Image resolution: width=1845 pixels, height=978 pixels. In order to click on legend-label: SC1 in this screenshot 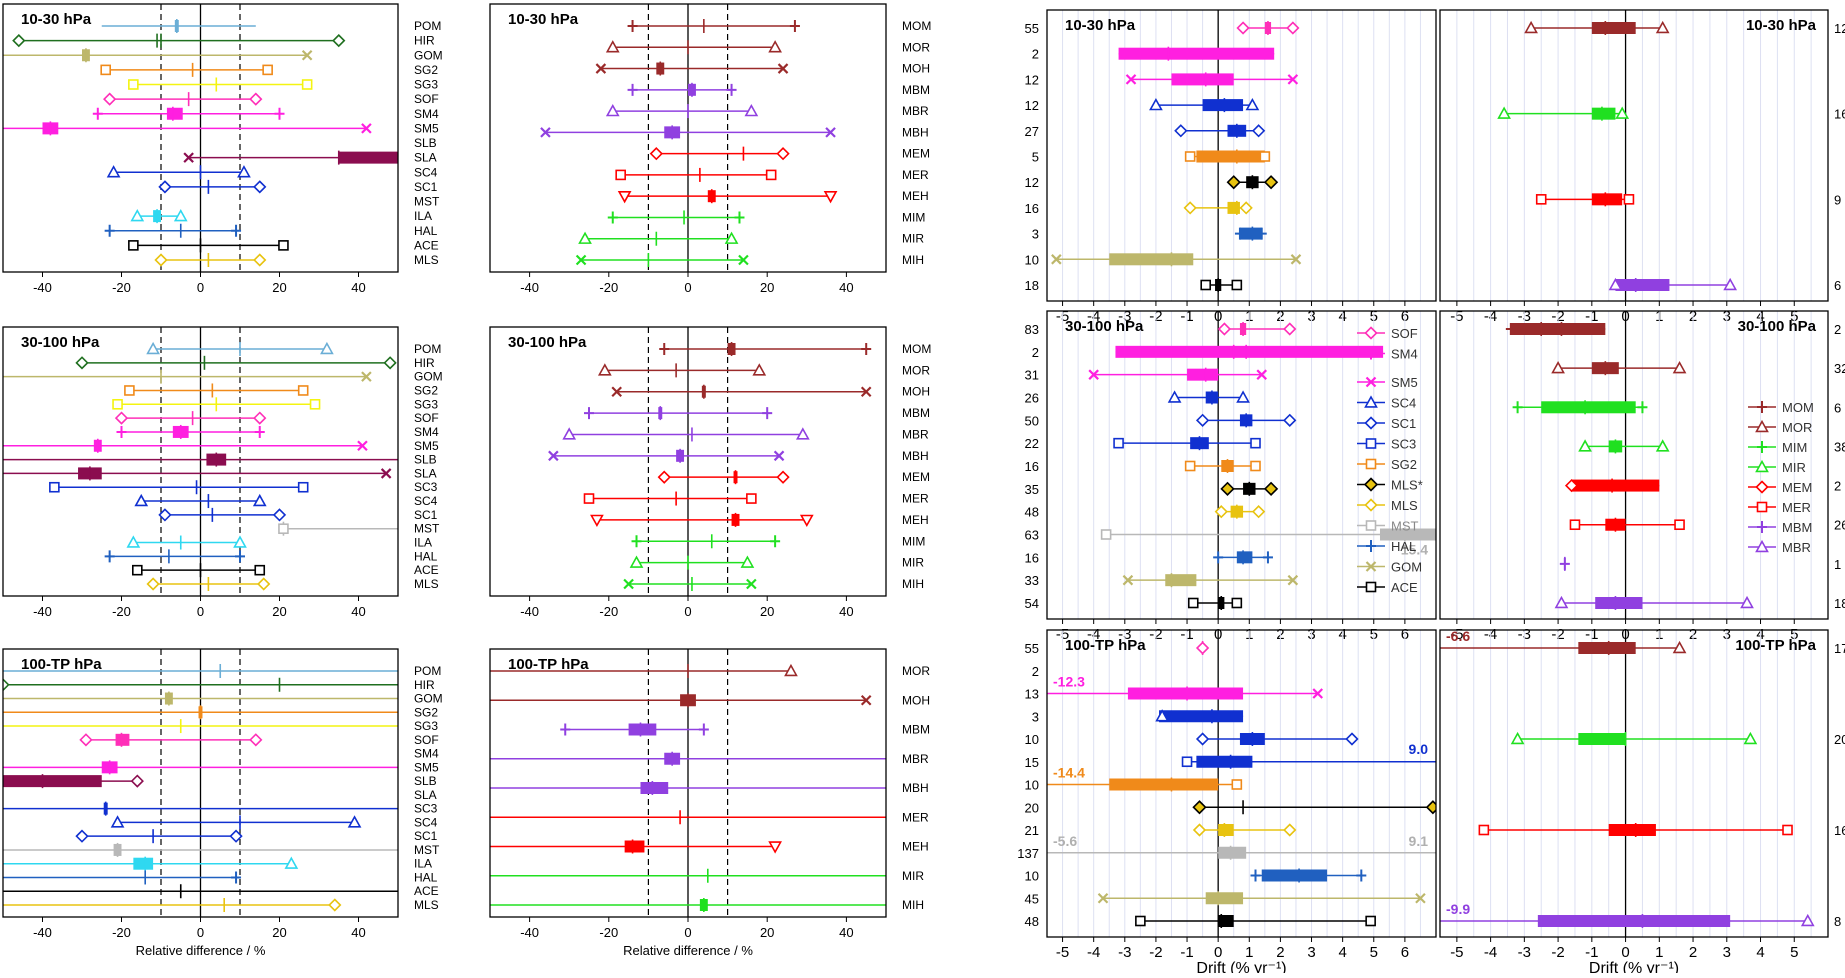, I will do `click(1403, 423)`.